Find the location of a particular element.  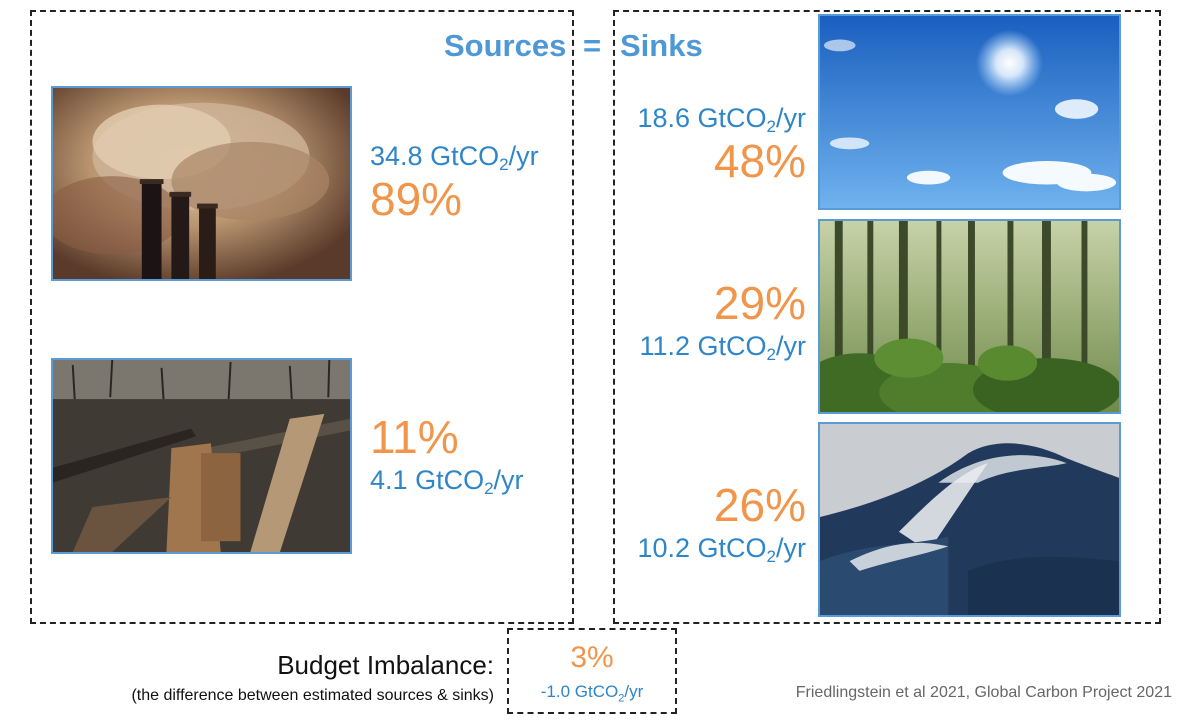

imbalance-percent: 3% is located at coordinates (592, 657).